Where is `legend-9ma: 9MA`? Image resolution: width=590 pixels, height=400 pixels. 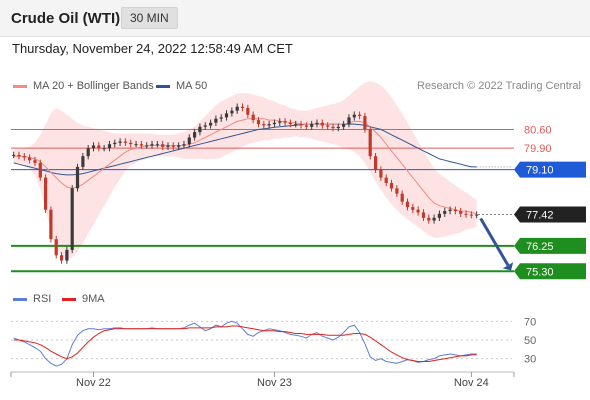 legend-9ma: 9MA is located at coordinates (83, 299).